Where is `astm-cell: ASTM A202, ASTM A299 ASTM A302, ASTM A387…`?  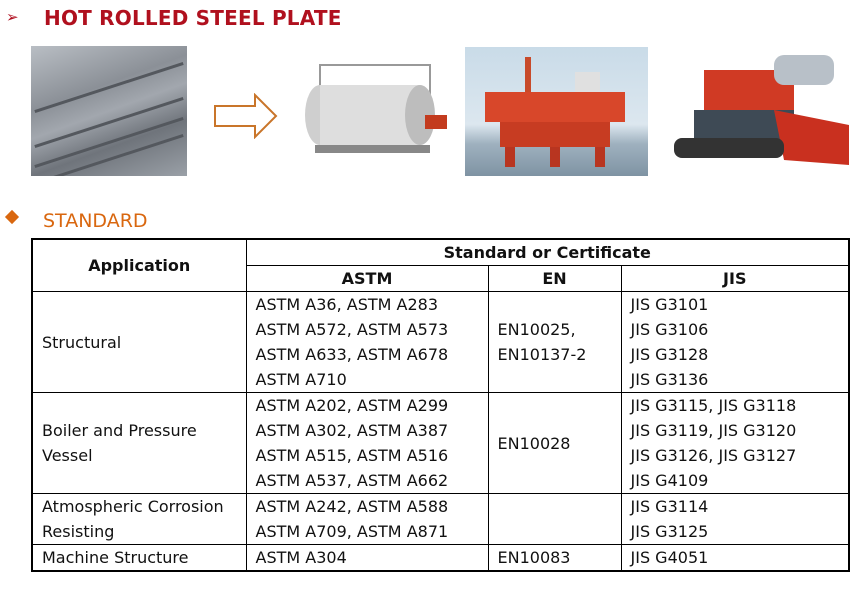 astm-cell: ASTM A202, ASTM A299 ASTM A302, ASTM A387… is located at coordinates (367, 443).